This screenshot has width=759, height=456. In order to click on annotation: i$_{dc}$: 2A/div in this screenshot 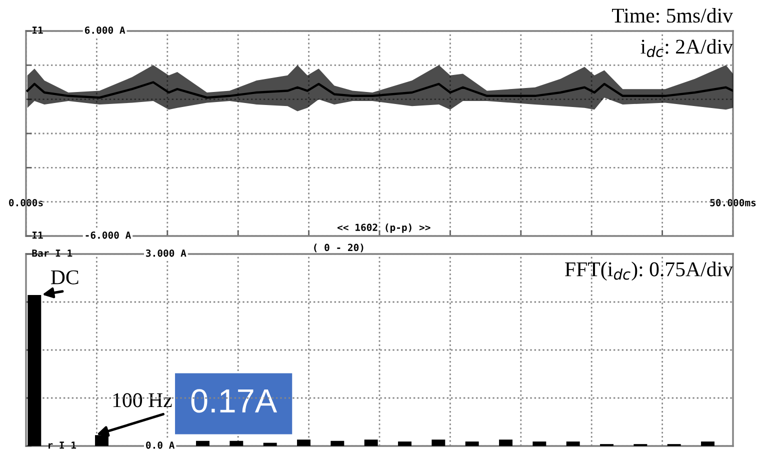, I will do `click(686, 48)`.